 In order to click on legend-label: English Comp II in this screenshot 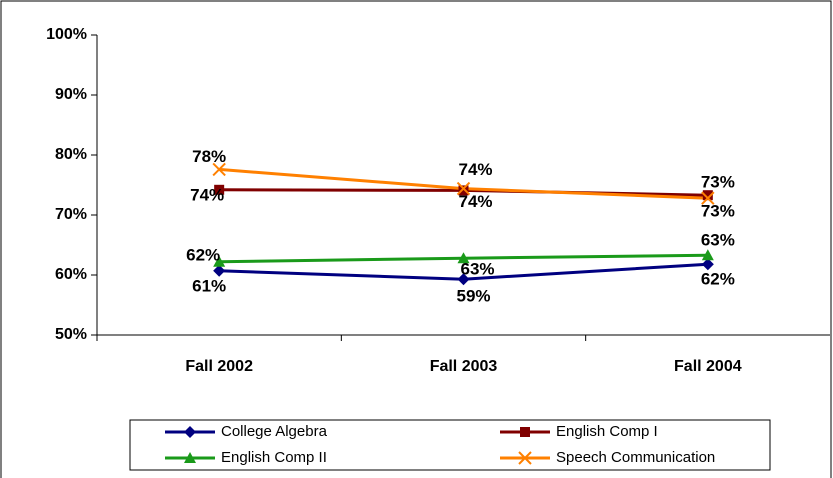, I will do `click(274, 457)`.